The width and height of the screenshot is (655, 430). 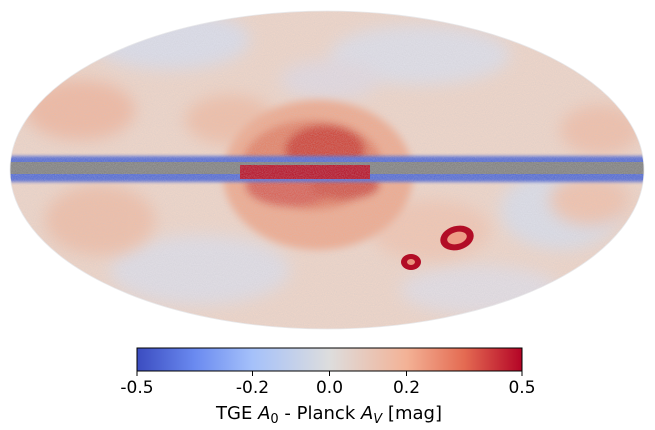 I want to click on colorbar-tick-label: -0.2, so click(x=252, y=388).